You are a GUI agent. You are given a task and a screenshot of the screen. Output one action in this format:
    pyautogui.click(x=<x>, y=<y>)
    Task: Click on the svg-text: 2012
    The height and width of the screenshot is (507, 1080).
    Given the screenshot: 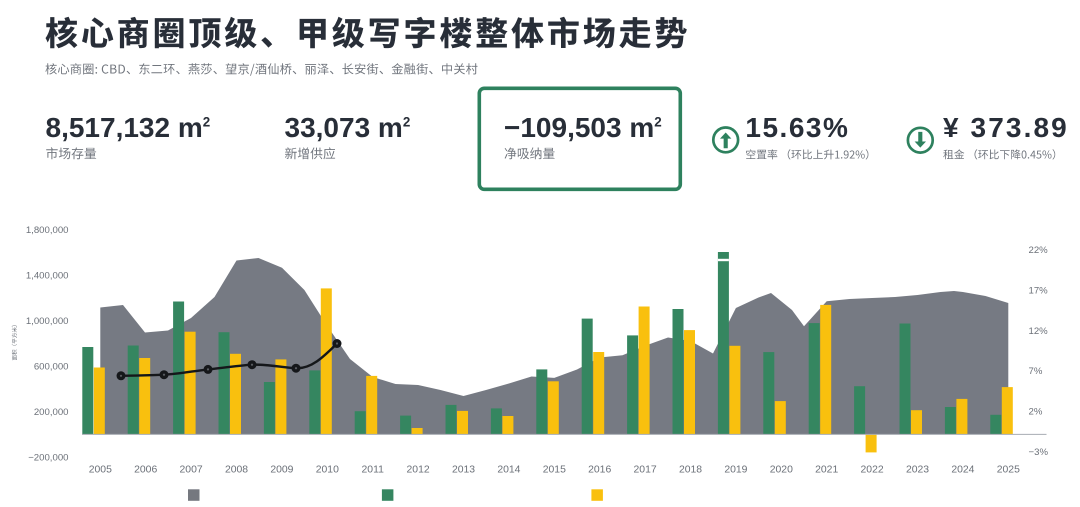 What is the action you would take?
    pyautogui.click(x=418, y=470)
    